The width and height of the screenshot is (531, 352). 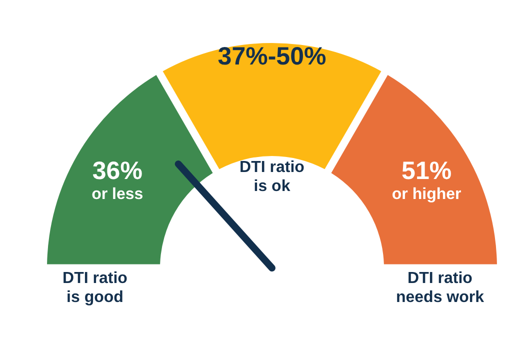 What do you see at coordinates (427, 179) in the screenshot?
I see `slice-label: 51% or higher` at bounding box center [427, 179].